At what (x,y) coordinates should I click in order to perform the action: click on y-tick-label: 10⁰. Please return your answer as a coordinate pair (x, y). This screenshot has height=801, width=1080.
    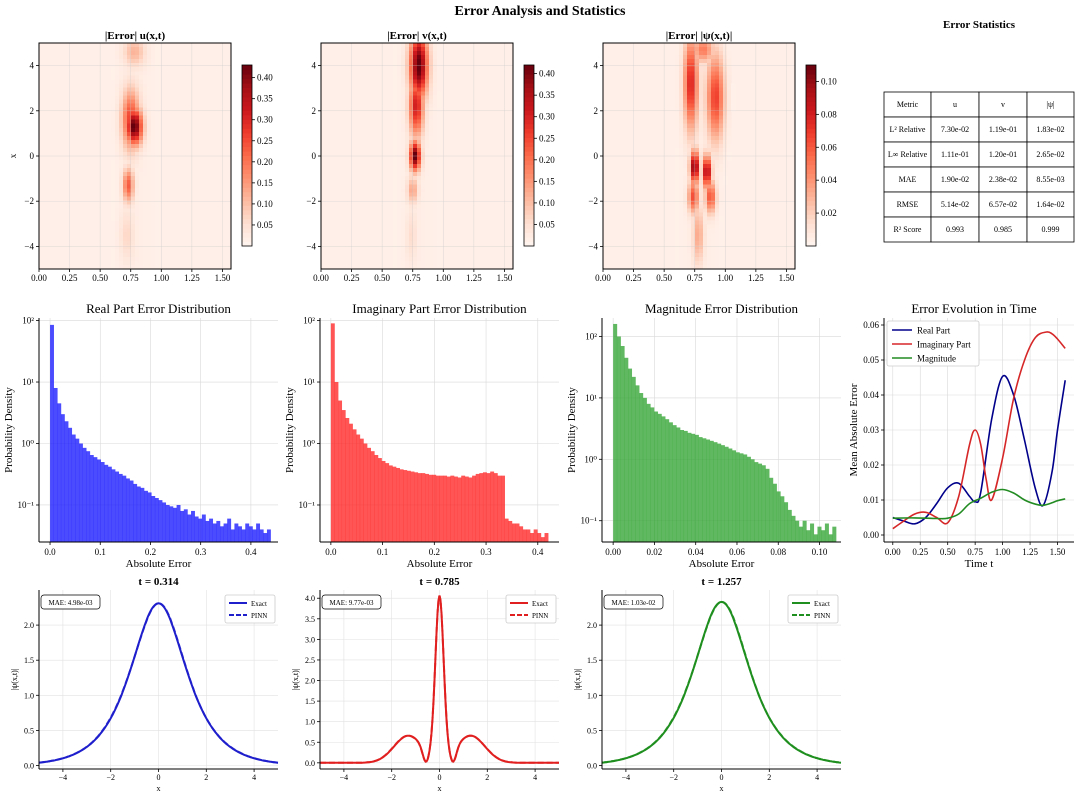
    Looking at the image, I should click on (27, 444).